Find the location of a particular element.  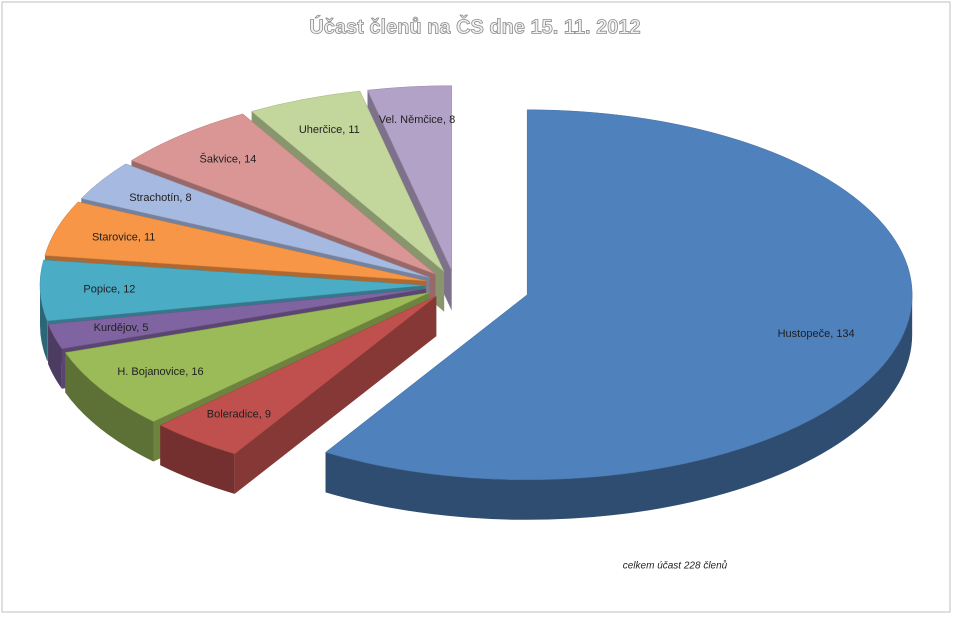

label-value: 14 is located at coordinates (250, 160).